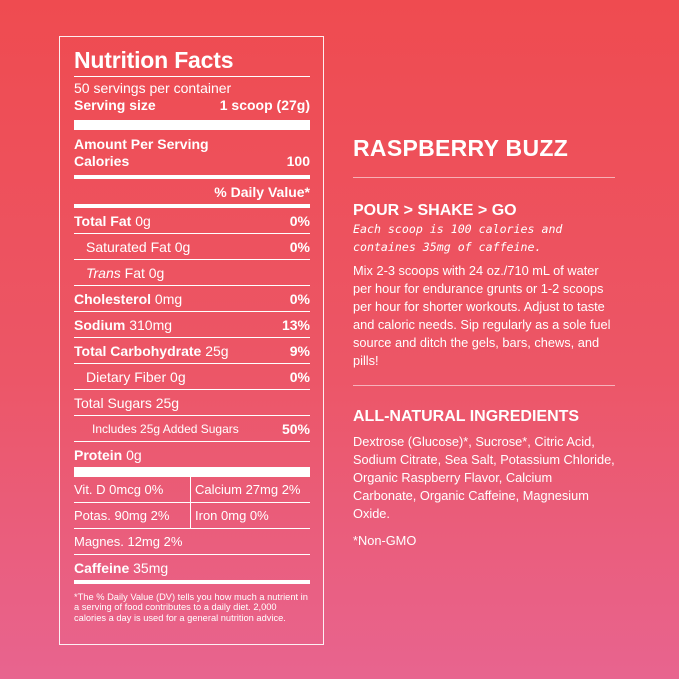  What do you see at coordinates (102, 161) in the screenshot?
I see `calories-label: Calories` at bounding box center [102, 161].